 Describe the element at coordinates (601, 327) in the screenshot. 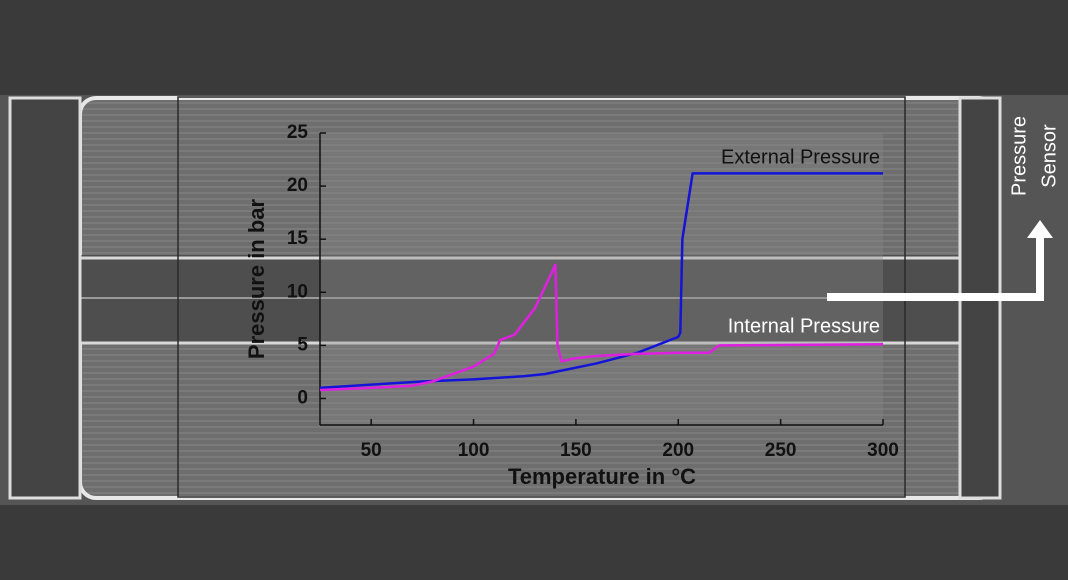

I see `line` at that location.